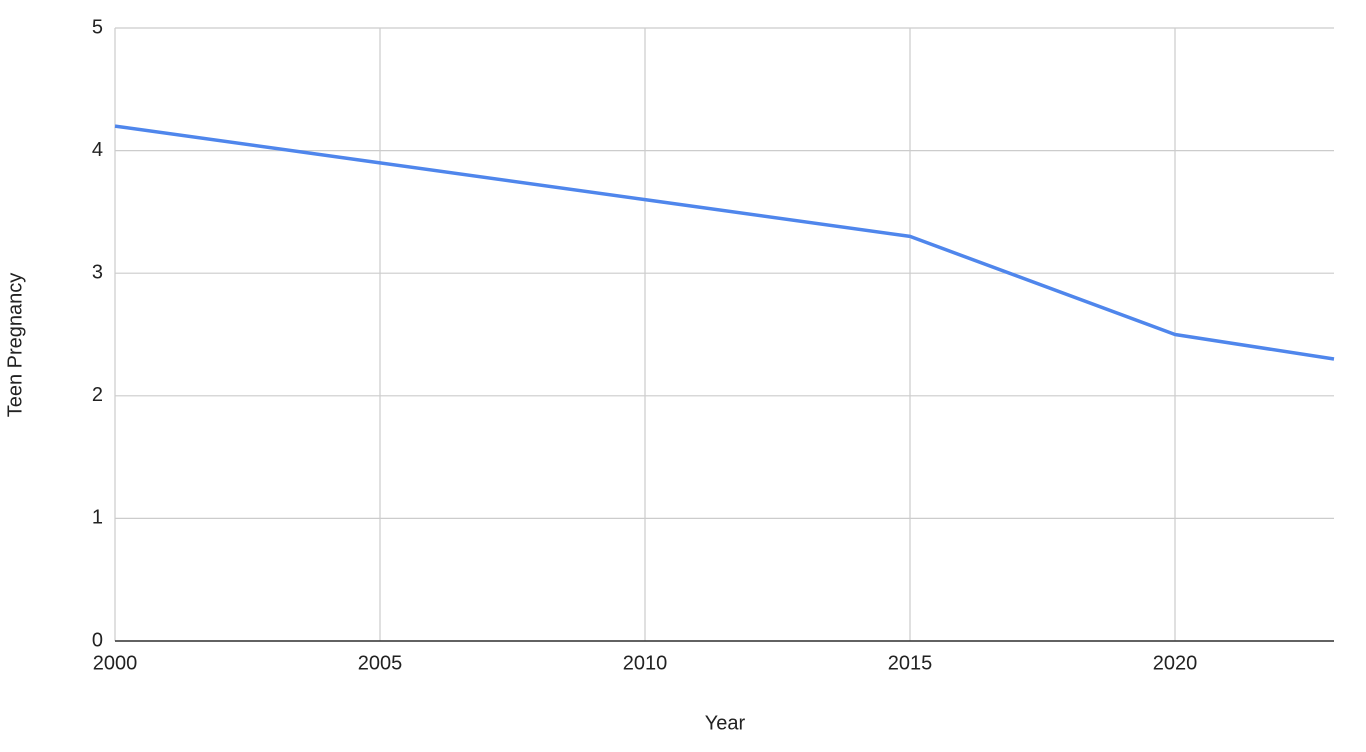  What do you see at coordinates (97, 518) in the screenshot?
I see `y-tick-label: 1` at bounding box center [97, 518].